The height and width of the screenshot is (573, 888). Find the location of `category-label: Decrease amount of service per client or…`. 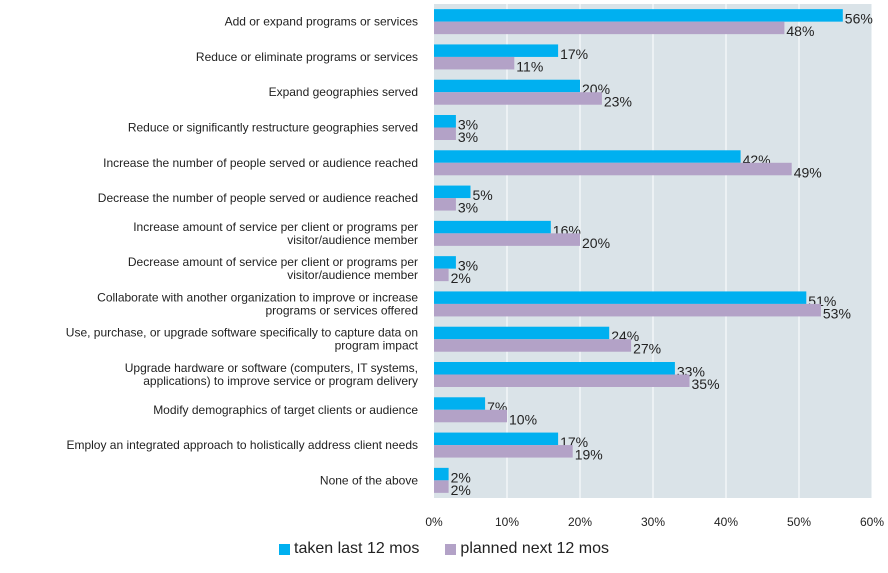

category-label: Decrease amount of service per client or… is located at coordinates (273, 262).